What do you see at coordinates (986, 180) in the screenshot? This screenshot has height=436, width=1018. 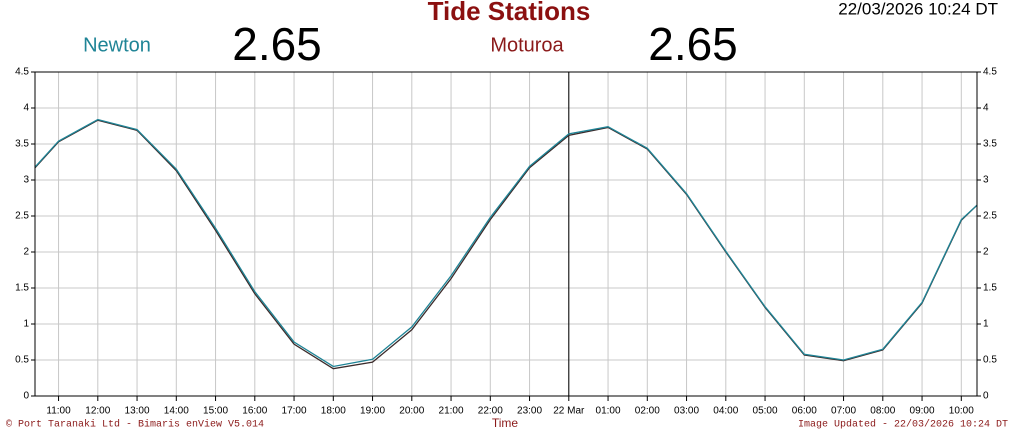 I see `y2-tick-label: 3` at bounding box center [986, 180].